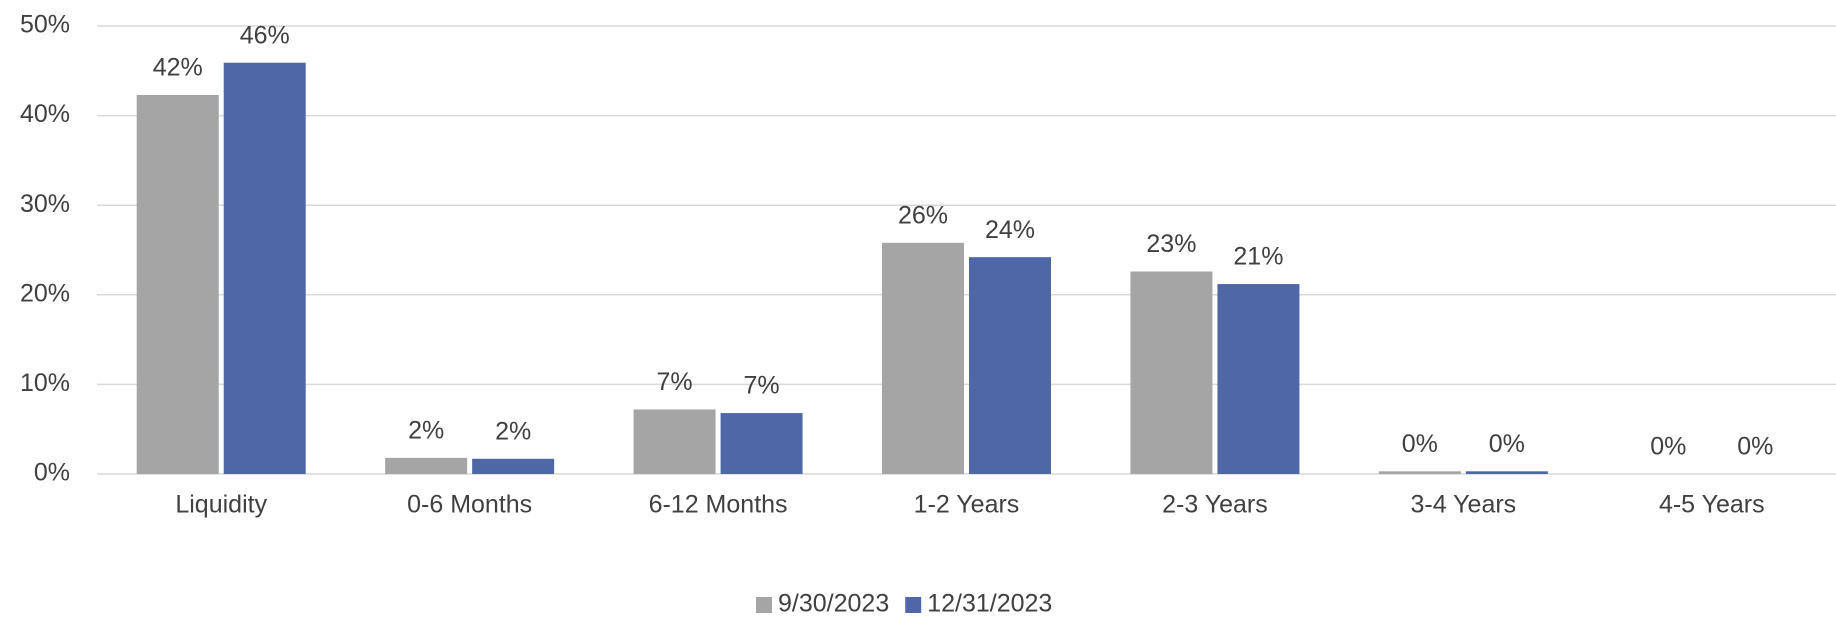 This screenshot has height=619, width=1836. I want to click on data-label: 24%, so click(1010, 230).